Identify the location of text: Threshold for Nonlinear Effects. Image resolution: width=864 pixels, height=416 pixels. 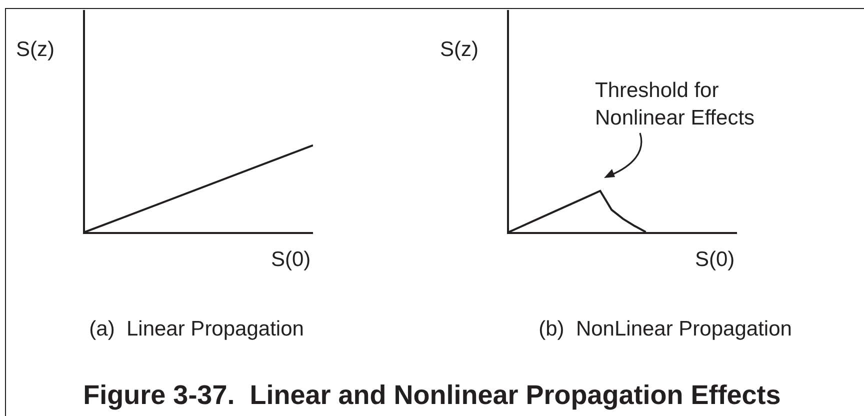
(675, 104).